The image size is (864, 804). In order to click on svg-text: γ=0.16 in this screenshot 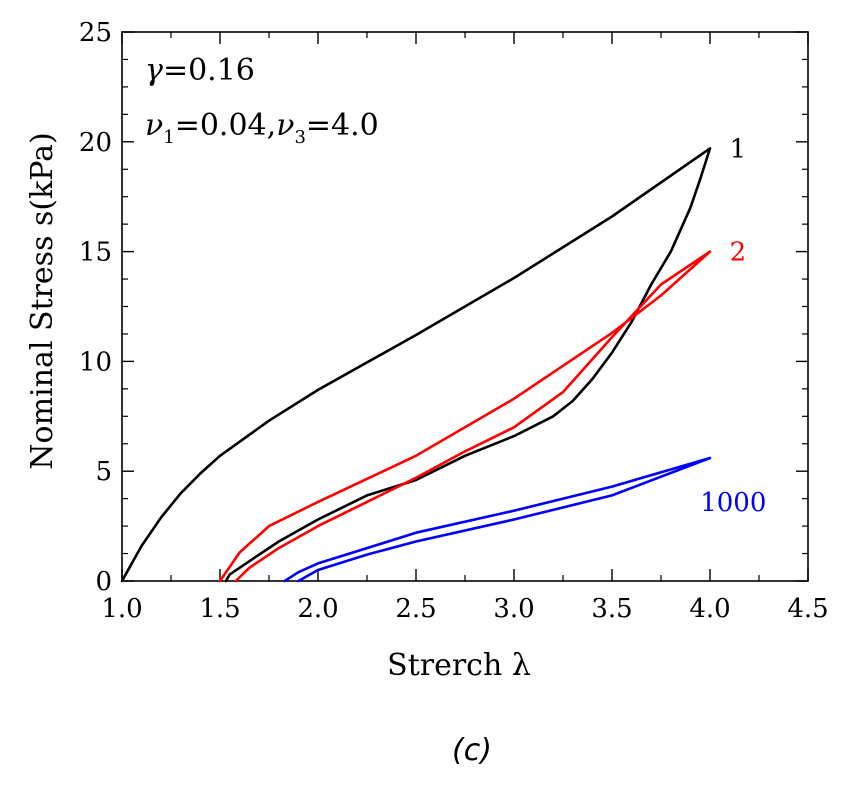, I will do `click(200, 70)`.